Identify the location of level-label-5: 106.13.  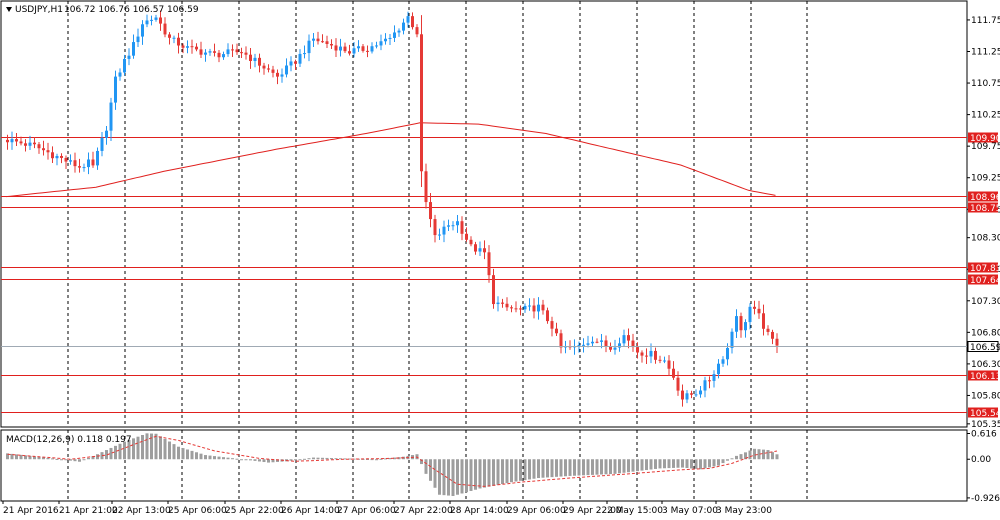
(985, 377).